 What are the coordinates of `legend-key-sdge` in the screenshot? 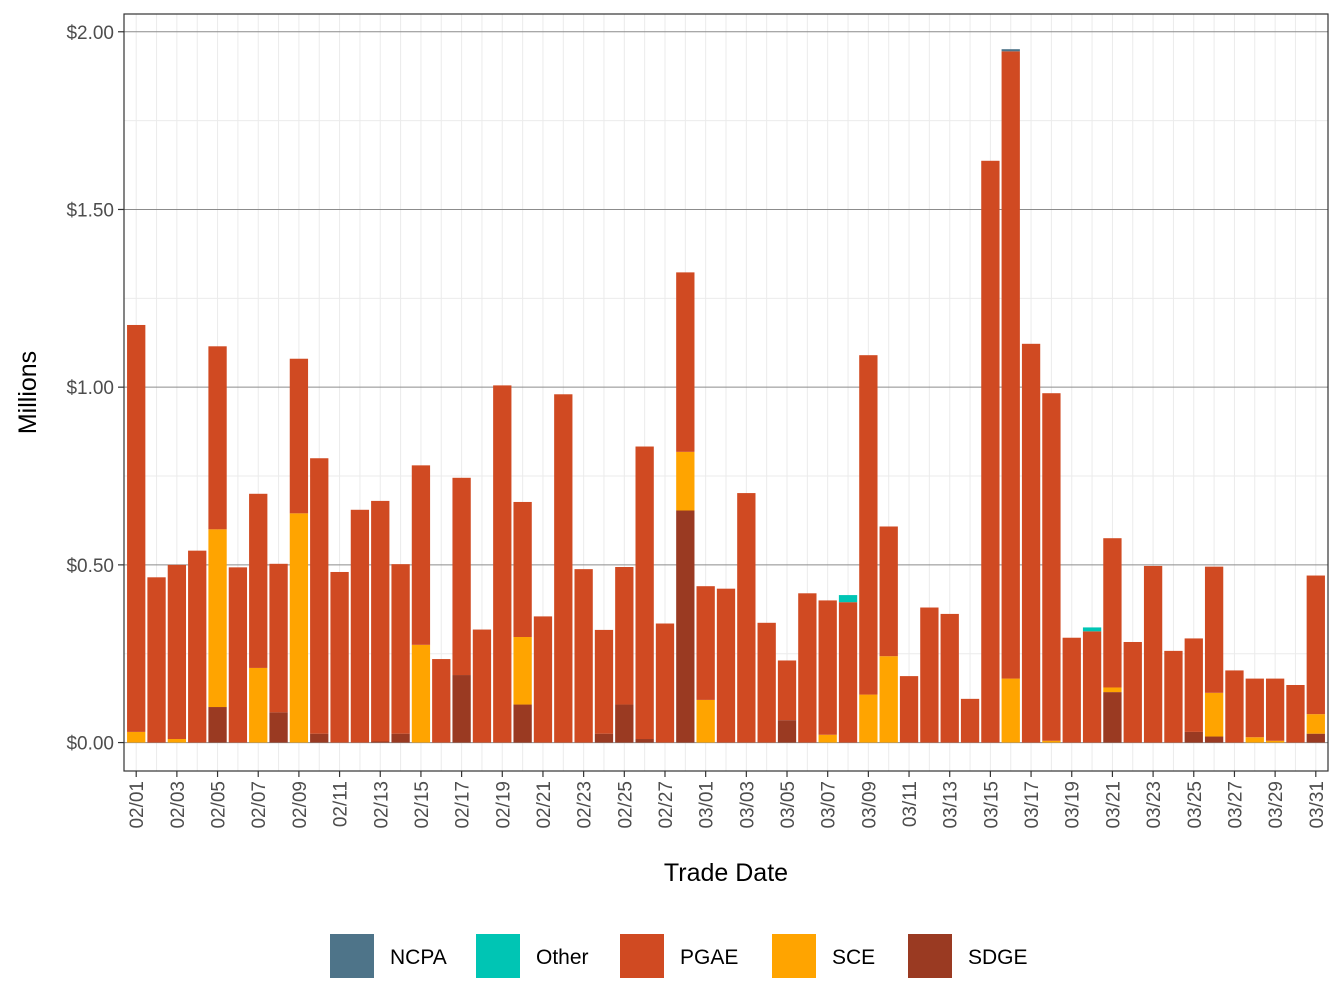 It's located at (930, 956).